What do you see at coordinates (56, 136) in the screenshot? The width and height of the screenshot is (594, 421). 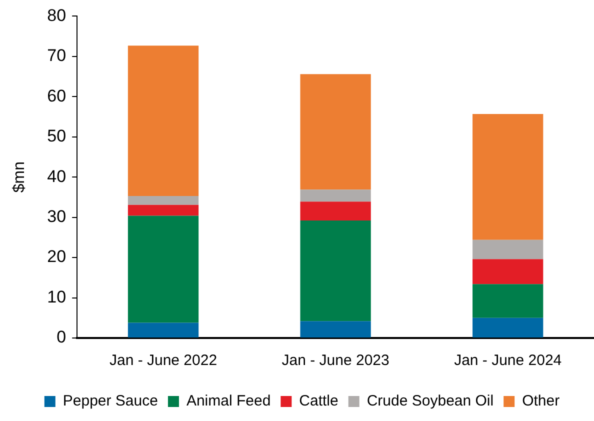 I see `y-tick-label: 50` at bounding box center [56, 136].